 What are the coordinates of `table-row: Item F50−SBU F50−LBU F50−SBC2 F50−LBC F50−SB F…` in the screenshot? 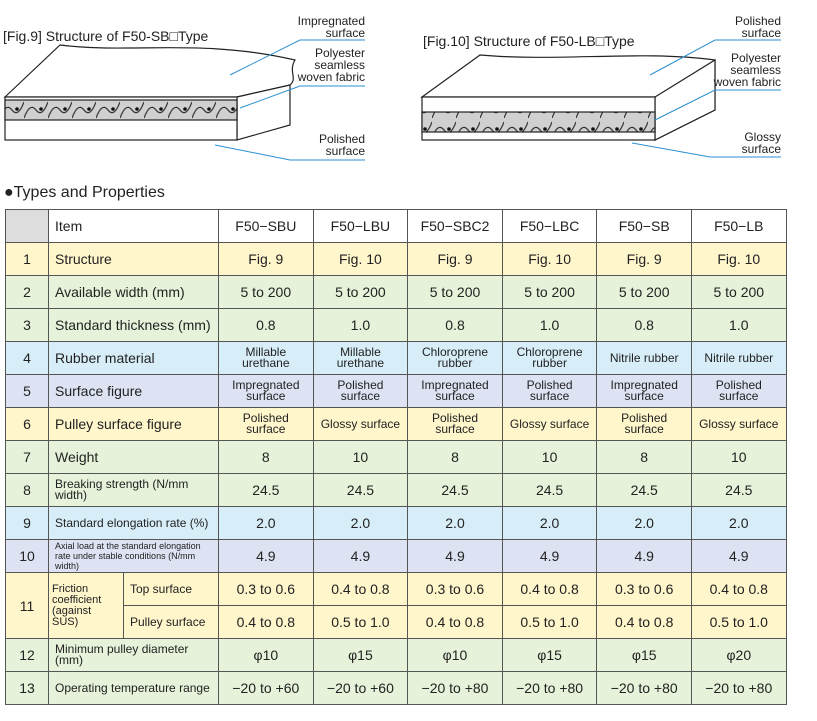 It's located at (396, 226).